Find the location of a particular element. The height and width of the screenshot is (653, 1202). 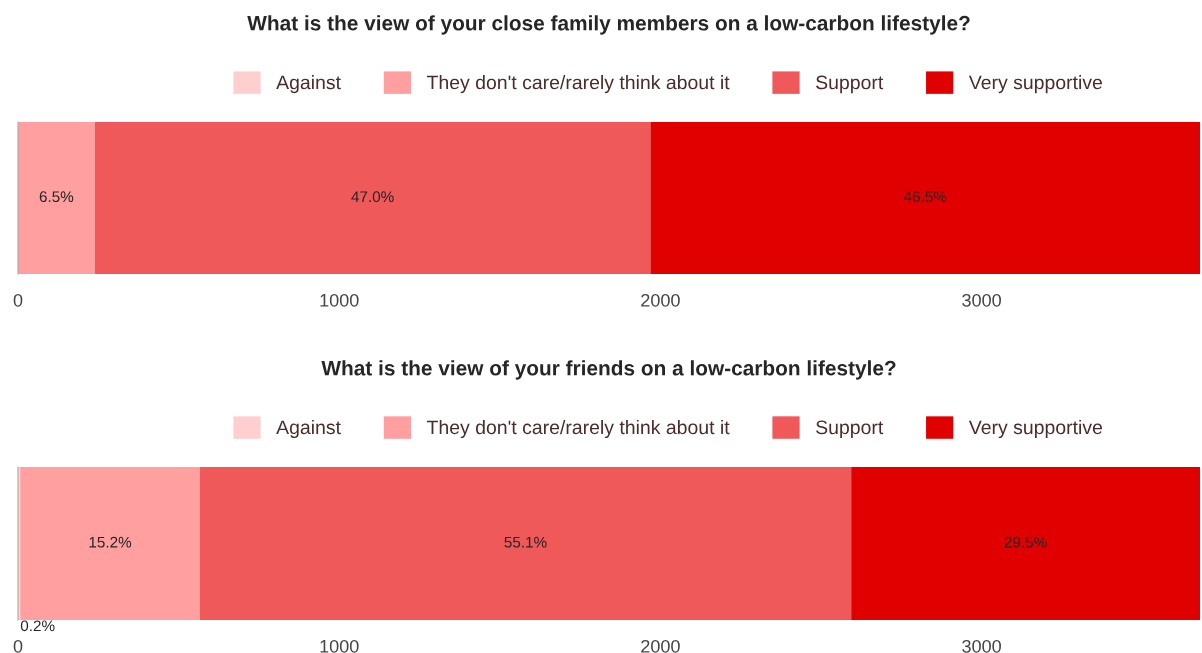

annotation: 15.2% is located at coordinates (110, 542).